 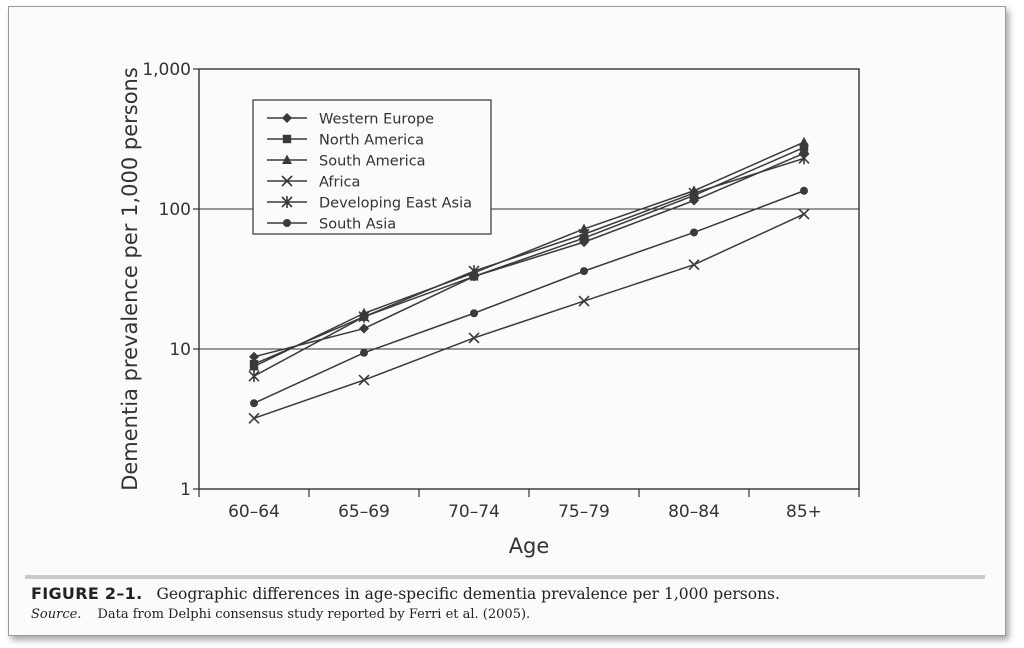 I want to click on legend-label: Africa, so click(x=339, y=183).